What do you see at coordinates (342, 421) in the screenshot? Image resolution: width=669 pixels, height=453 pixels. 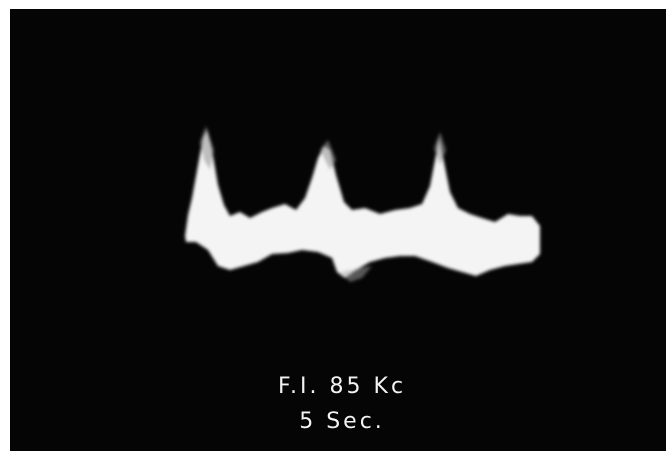 I see `caption-line: 5 Sec.` at bounding box center [342, 421].